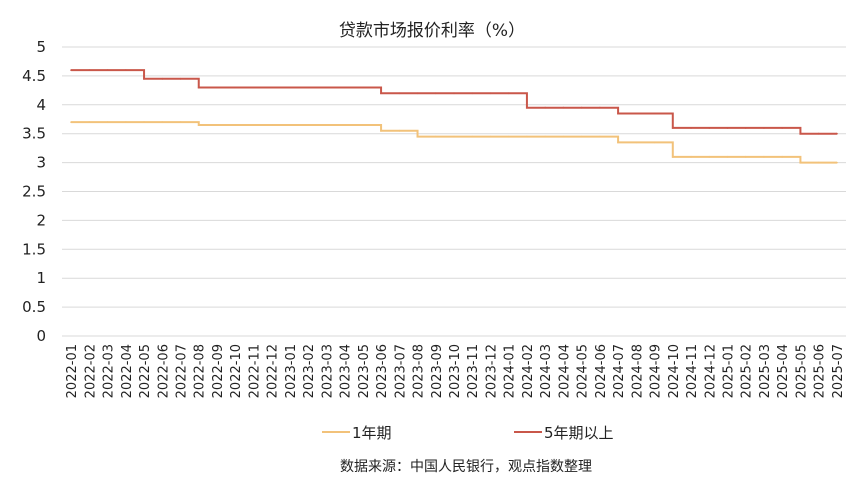  What do you see at coordinates (41, 278) in the screenshot?
I see `y-tick-label: 1` at bounding box center [41, 278].